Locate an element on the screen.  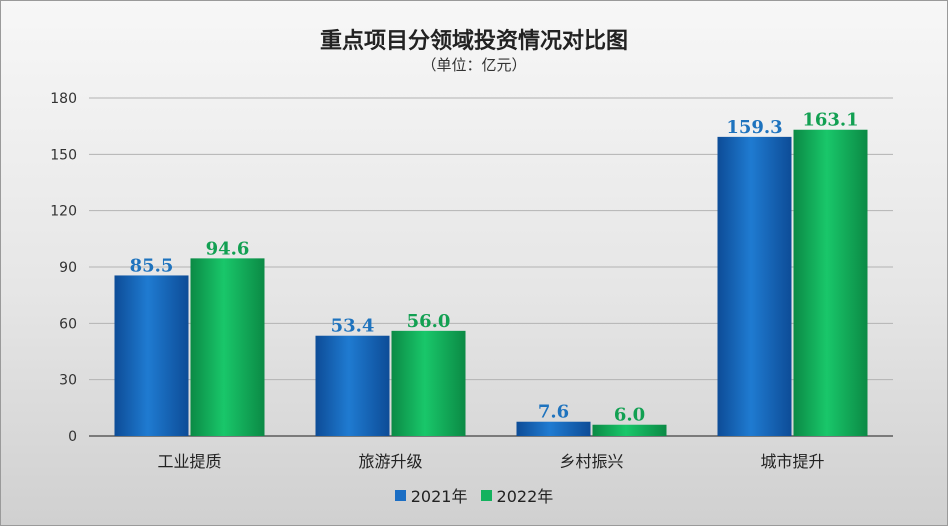
y-tick-label: 30 is located at coordinates (68, 381).